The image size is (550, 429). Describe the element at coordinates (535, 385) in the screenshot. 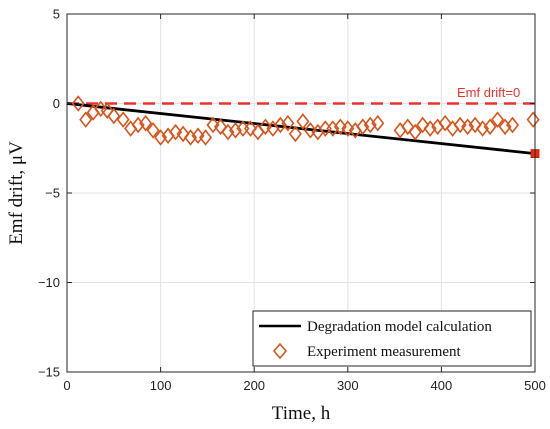

I see `x-tick-label: 500` at that location.